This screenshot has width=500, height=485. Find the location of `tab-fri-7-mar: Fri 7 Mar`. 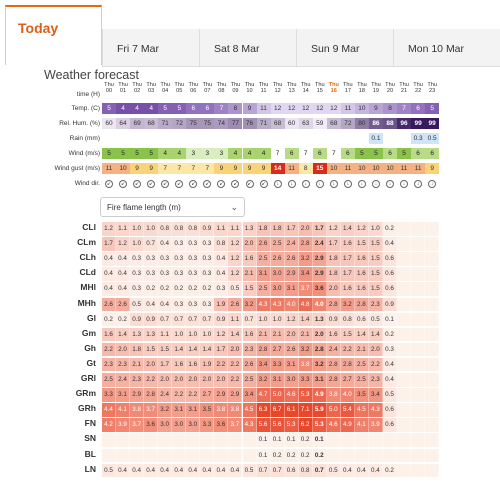

tab-fri-7-mar: Fri 7 Mar is located at coordinates (150, 48).